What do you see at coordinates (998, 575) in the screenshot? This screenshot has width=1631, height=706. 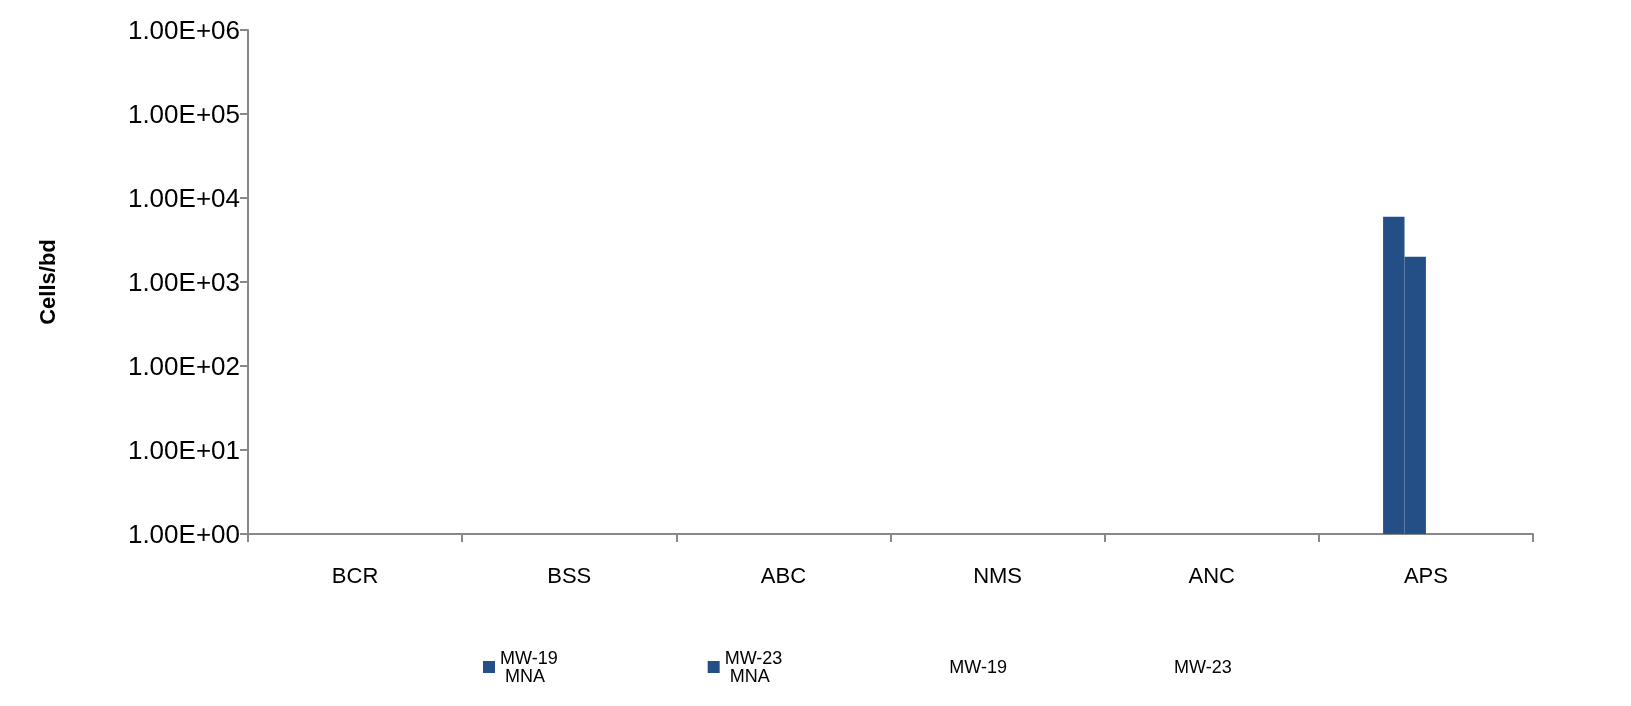 I see `x-tick-label: NMS` at bounding box center [998, 575].